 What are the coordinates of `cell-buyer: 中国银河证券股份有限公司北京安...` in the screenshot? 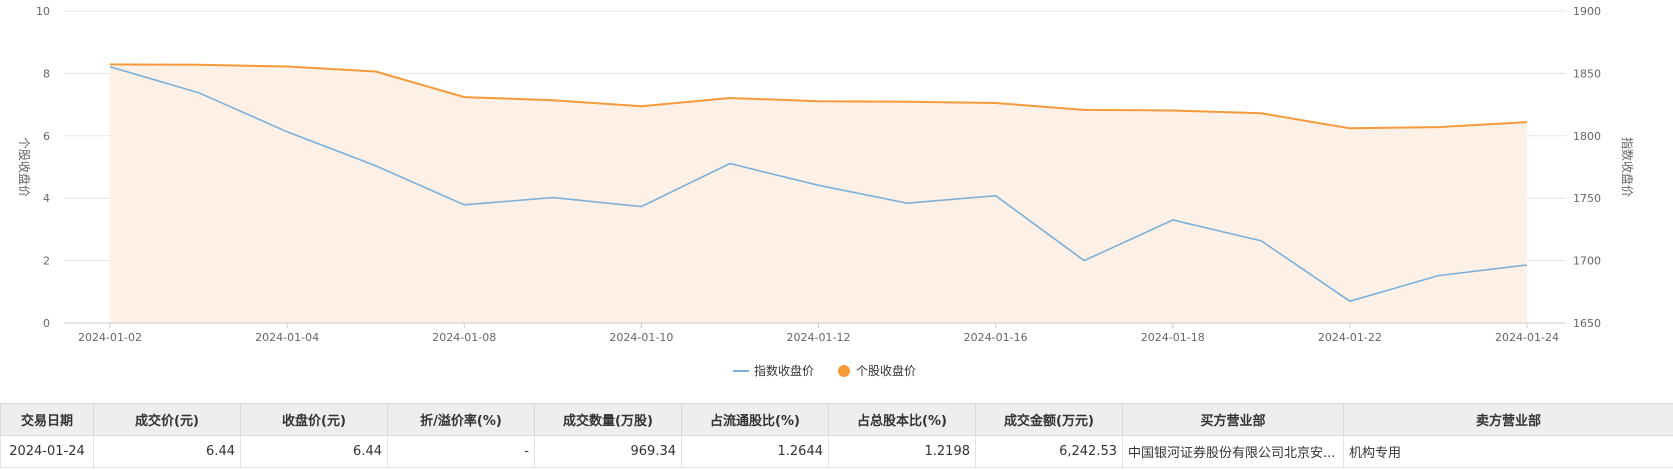 It's located at (1233, 451).